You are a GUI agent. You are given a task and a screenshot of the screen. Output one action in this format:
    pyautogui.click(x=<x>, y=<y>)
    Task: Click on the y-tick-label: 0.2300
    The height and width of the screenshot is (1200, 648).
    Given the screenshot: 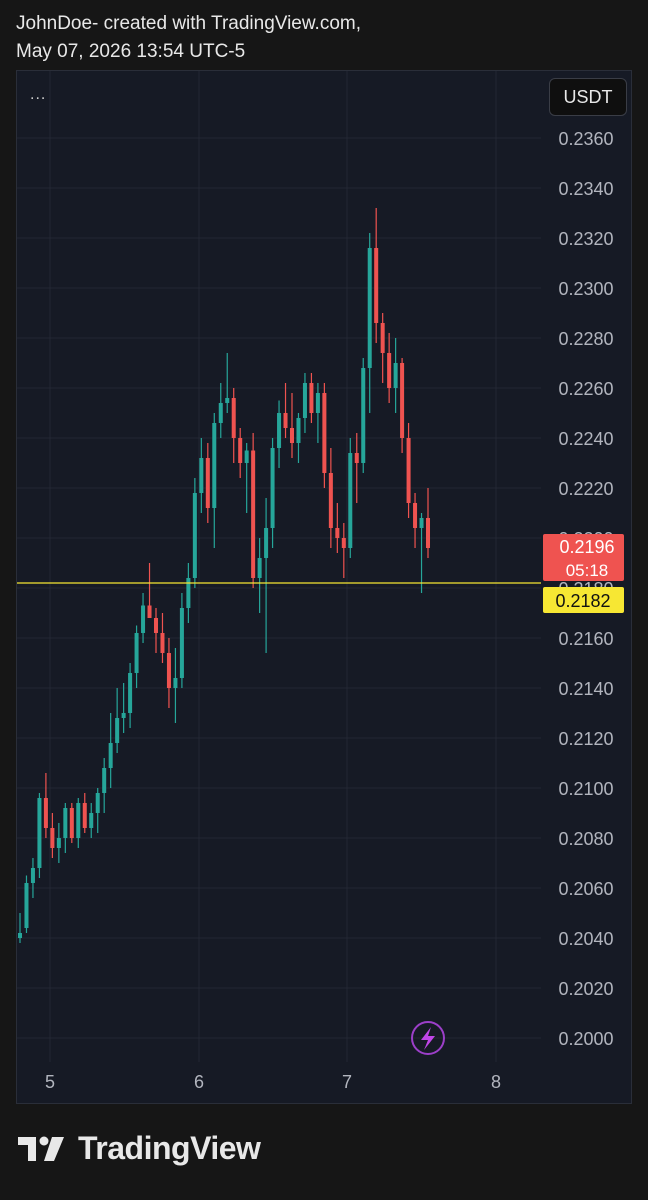 What is the action you would take?
    pyautogui.click(x=585, y=289)
    